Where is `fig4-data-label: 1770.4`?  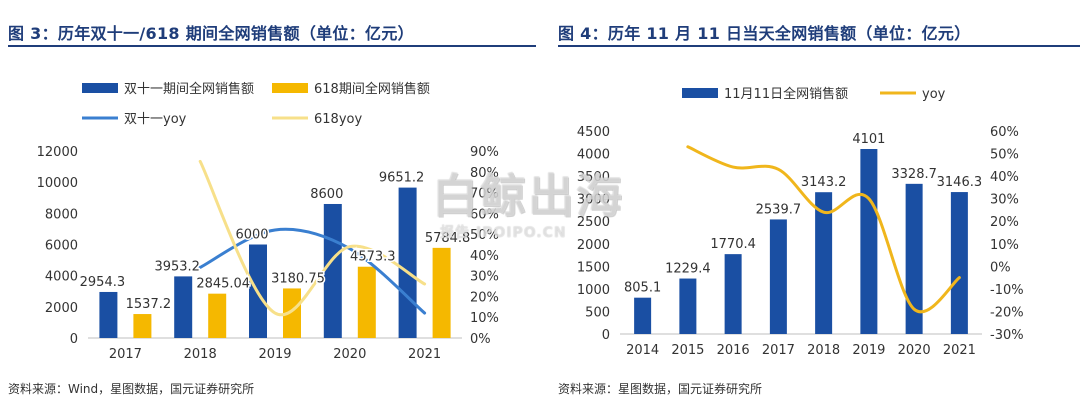
fig4-data-label: 1770.4 is located at coordinates (733, 244).